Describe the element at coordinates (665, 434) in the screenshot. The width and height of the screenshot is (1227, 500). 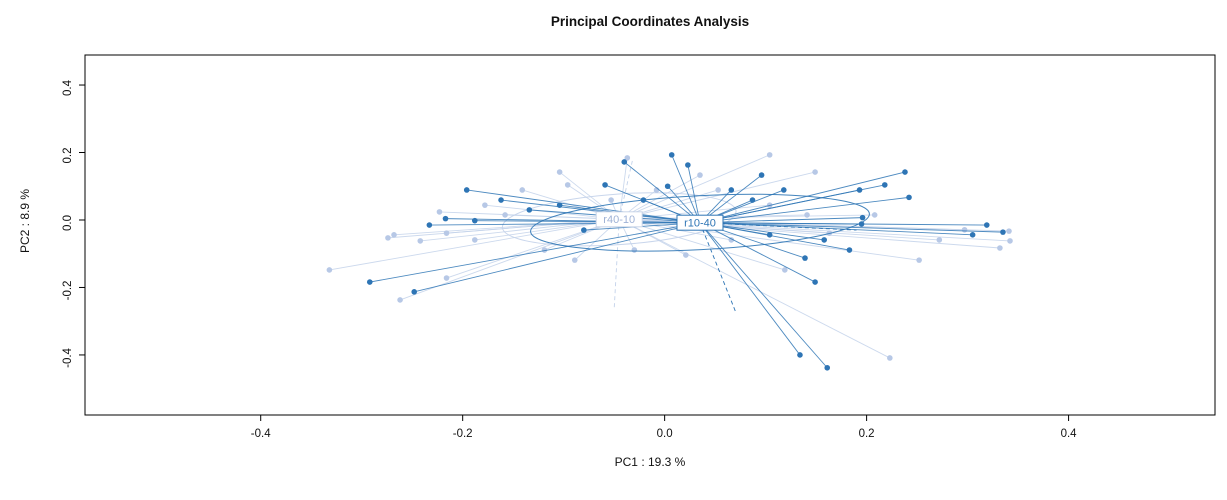
I see `x-tick-label: 0.0` at that location.